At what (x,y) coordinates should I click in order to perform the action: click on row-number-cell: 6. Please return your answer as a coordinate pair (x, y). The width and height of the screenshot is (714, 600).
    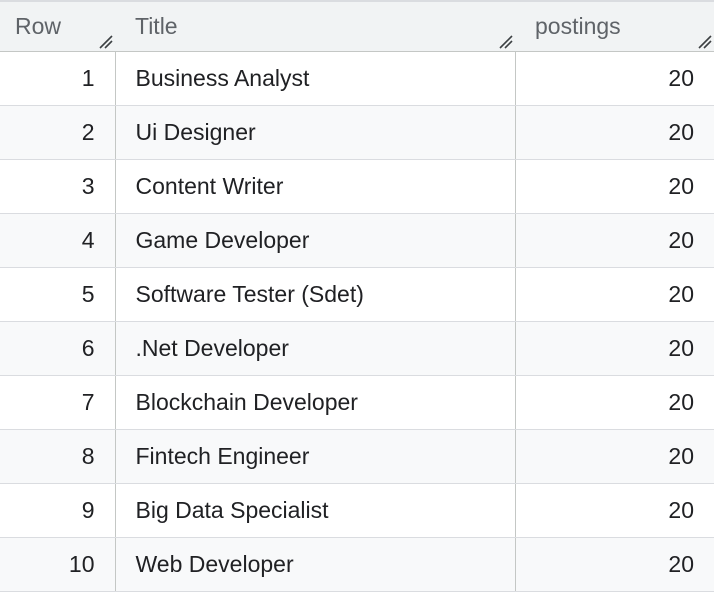
    Looking at the image, I should click on (58, 348).